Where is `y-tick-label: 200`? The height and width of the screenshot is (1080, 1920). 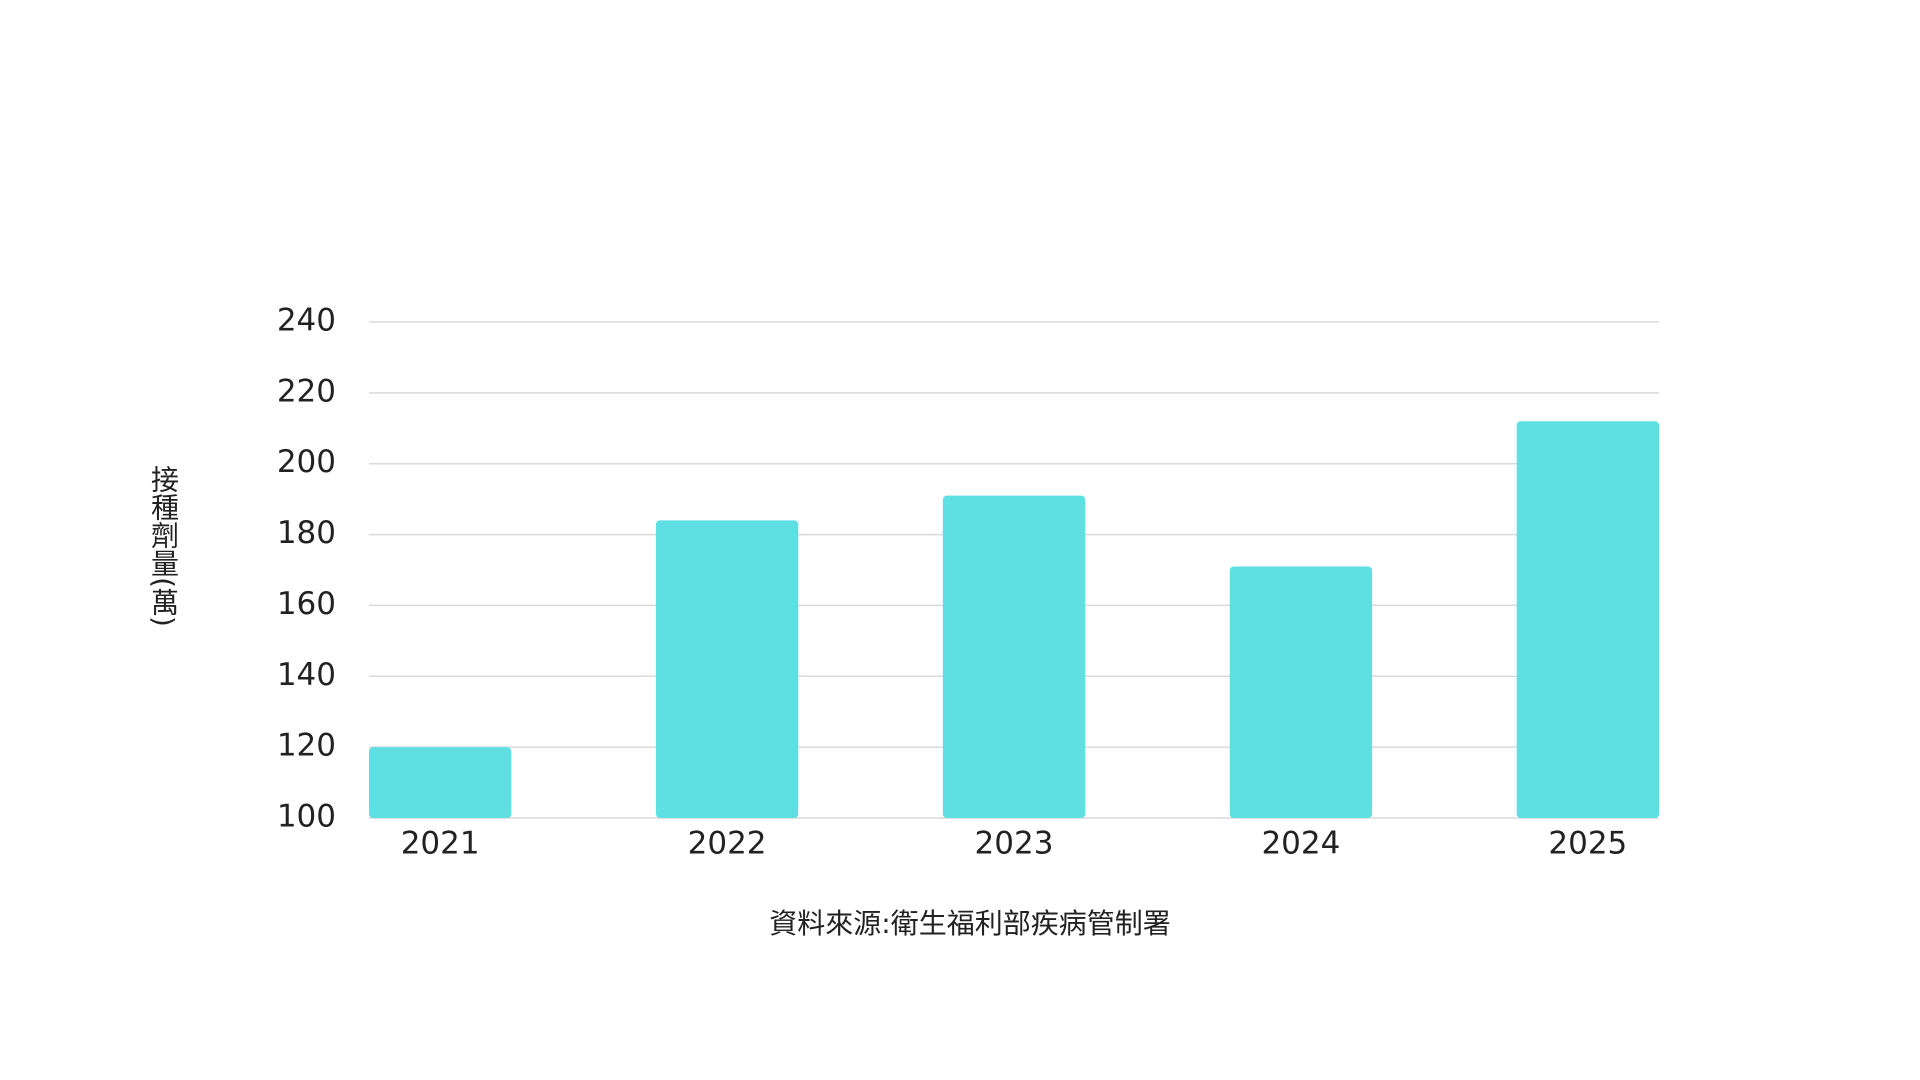 y-tick-label: 200 is located at coordinates (306, 462).